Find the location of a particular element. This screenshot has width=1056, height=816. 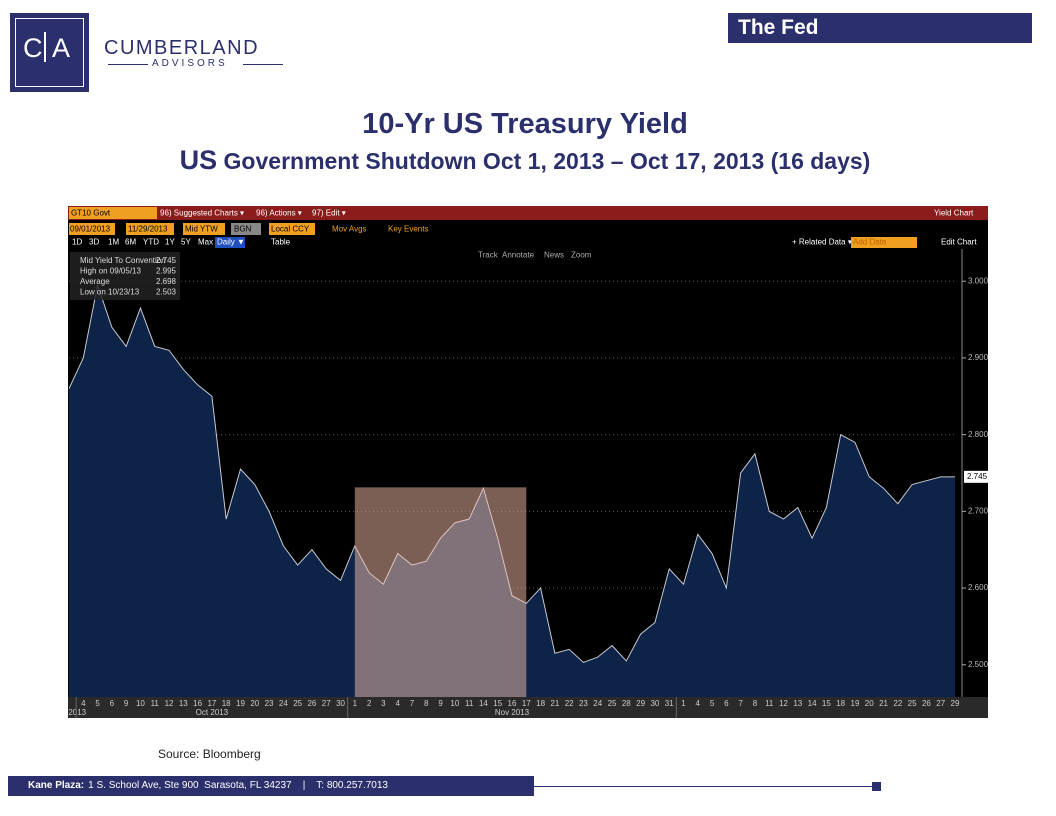

tool: Track is located at coordinates (488, 255).